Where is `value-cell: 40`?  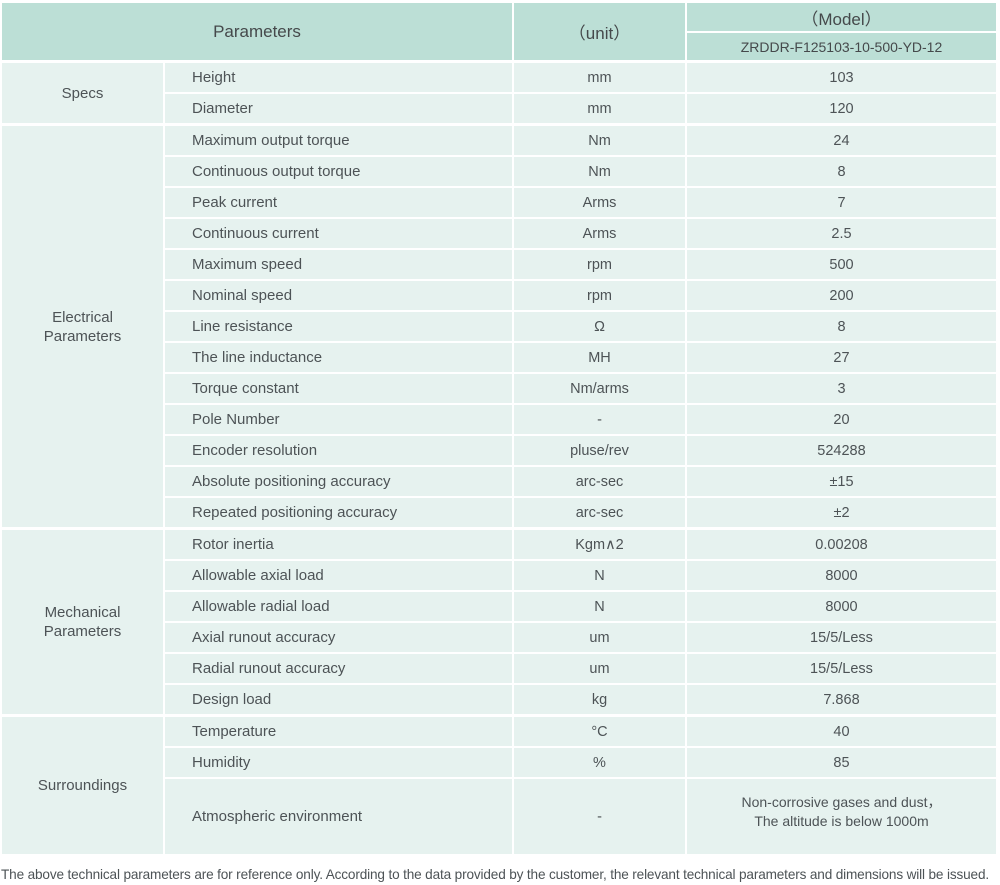 value-cell: 40 is located at coordinates (841, 731).